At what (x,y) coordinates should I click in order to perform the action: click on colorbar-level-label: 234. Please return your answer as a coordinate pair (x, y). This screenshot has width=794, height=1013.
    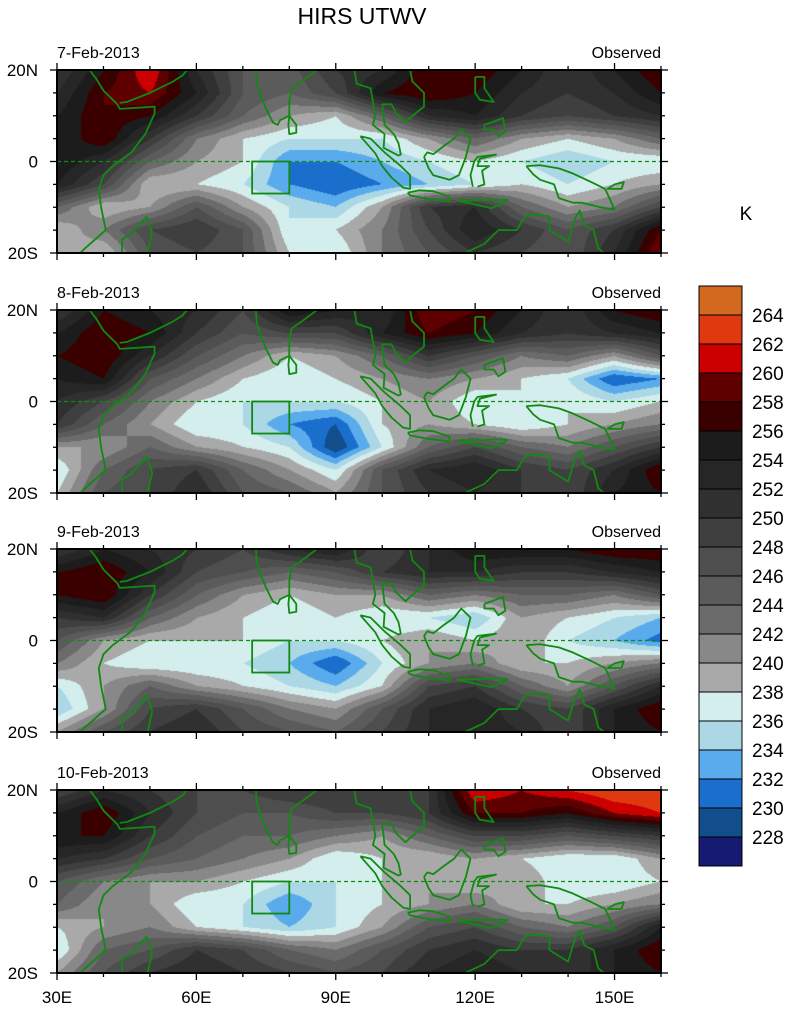
    Looking at the image, I should click on (768, 751).